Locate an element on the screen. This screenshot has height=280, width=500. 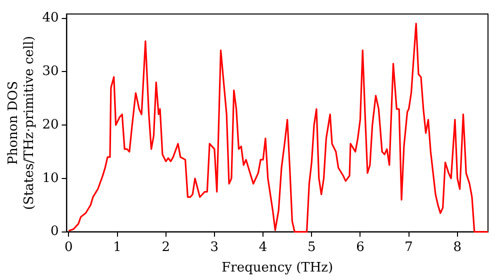
x-tick-label: 6 is located at coordinates (360, 247).